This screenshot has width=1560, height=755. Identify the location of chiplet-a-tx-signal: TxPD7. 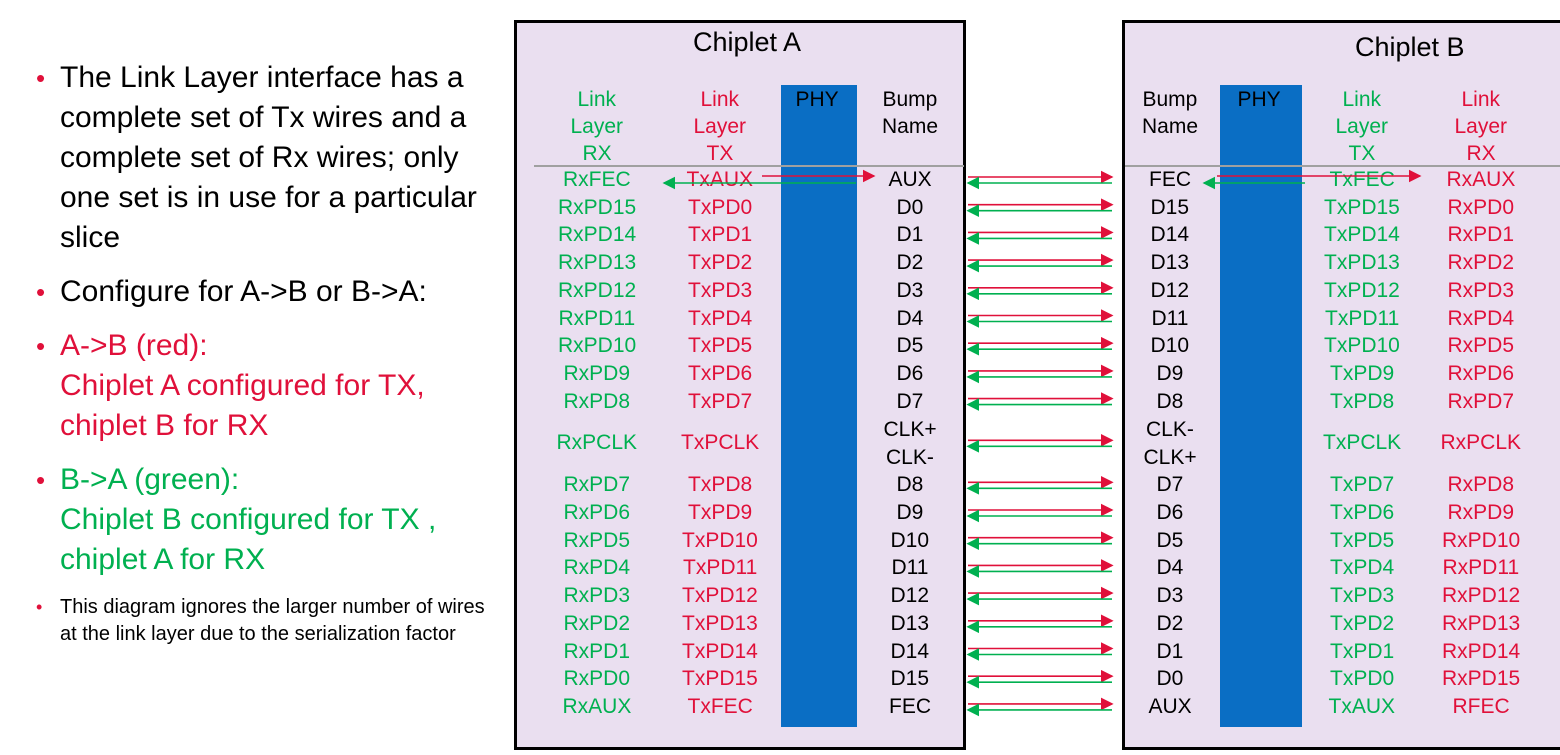
(720, 401).